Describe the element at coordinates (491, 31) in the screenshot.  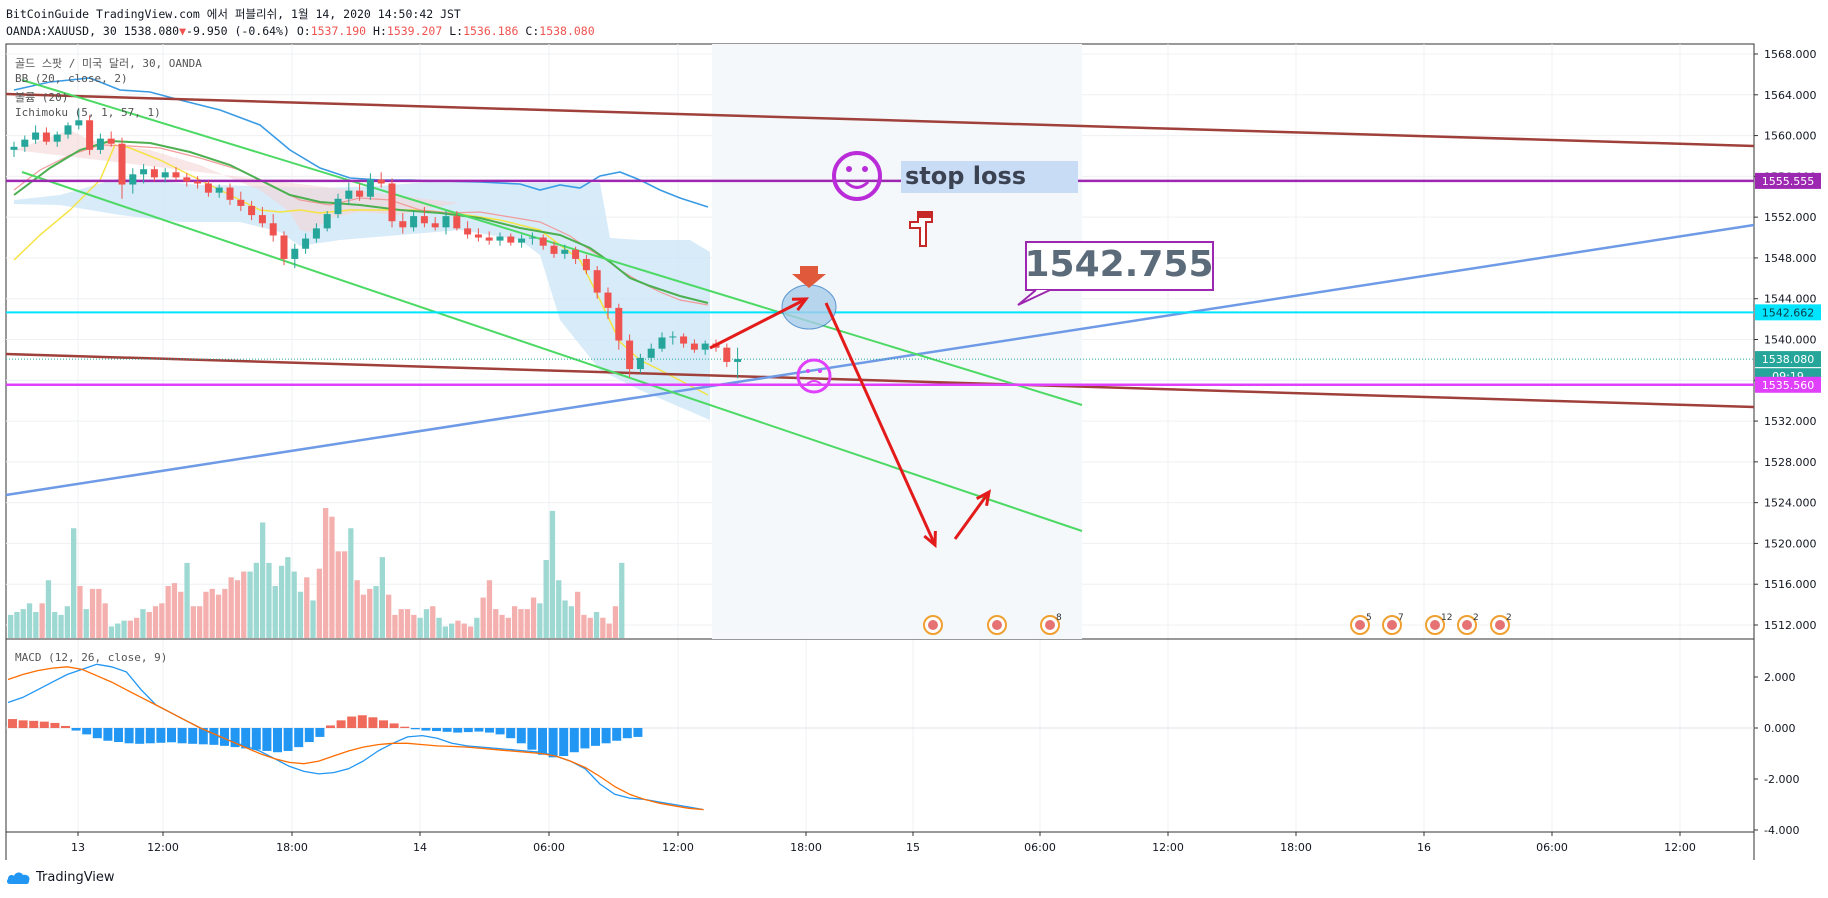
I see `low-value: 1536.186` at that location.